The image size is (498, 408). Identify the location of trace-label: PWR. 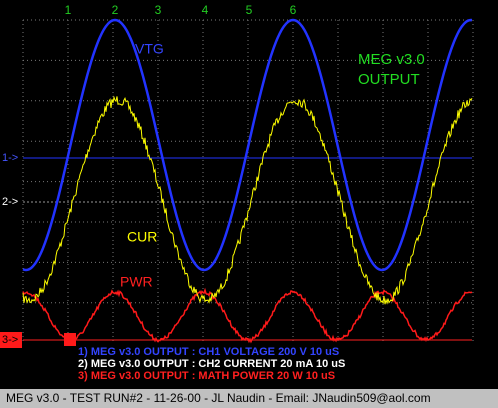
(136, 282).